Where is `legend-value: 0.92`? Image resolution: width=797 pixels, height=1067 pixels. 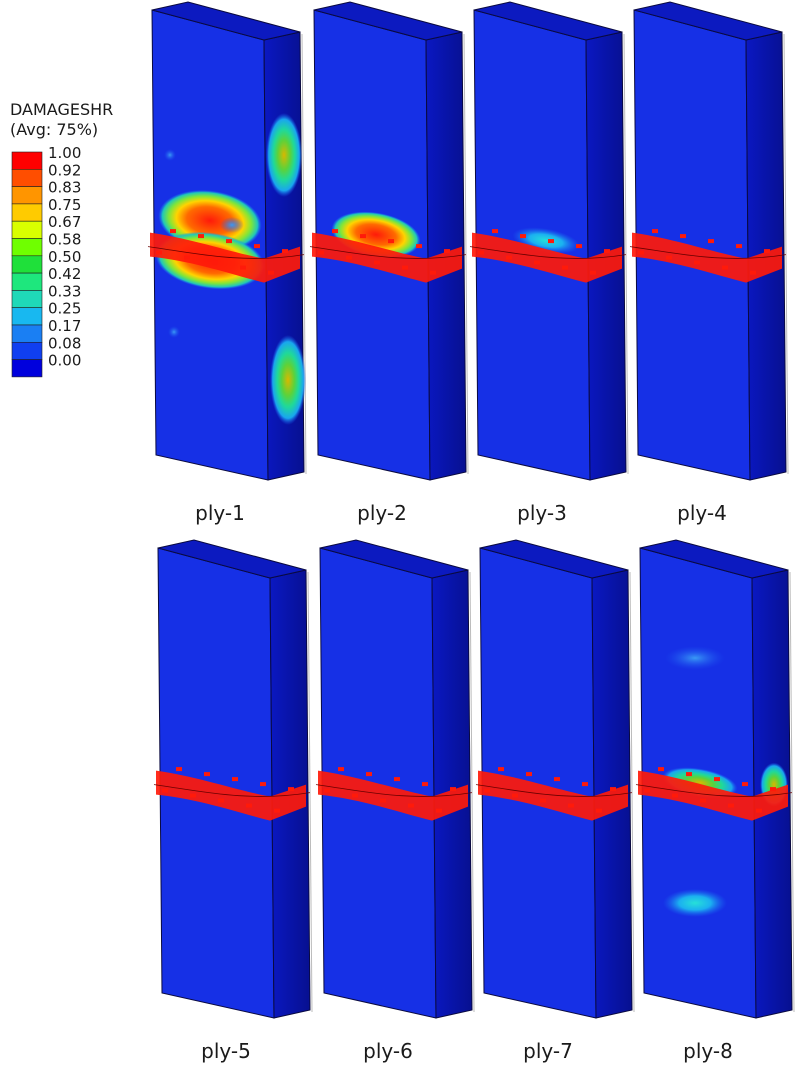
legend-value: 0.92 is located at coordinates (64, 170).